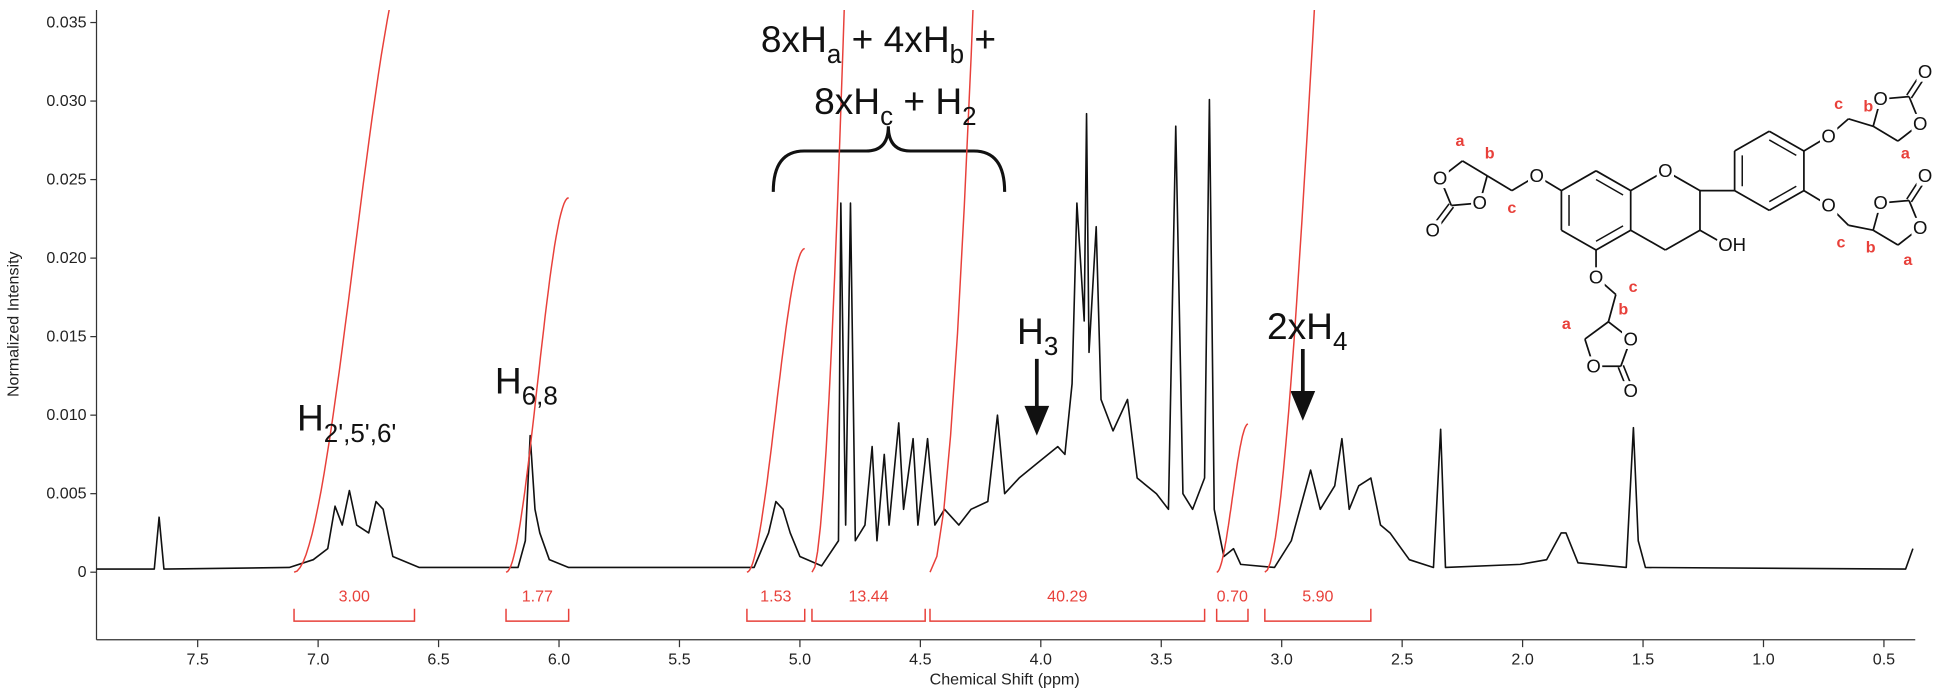 This screenshot has width=1940, height=693. What do you see at coordinates (889, 159) in the screenshot?
I see `brace` at bounding box center [889, 159].